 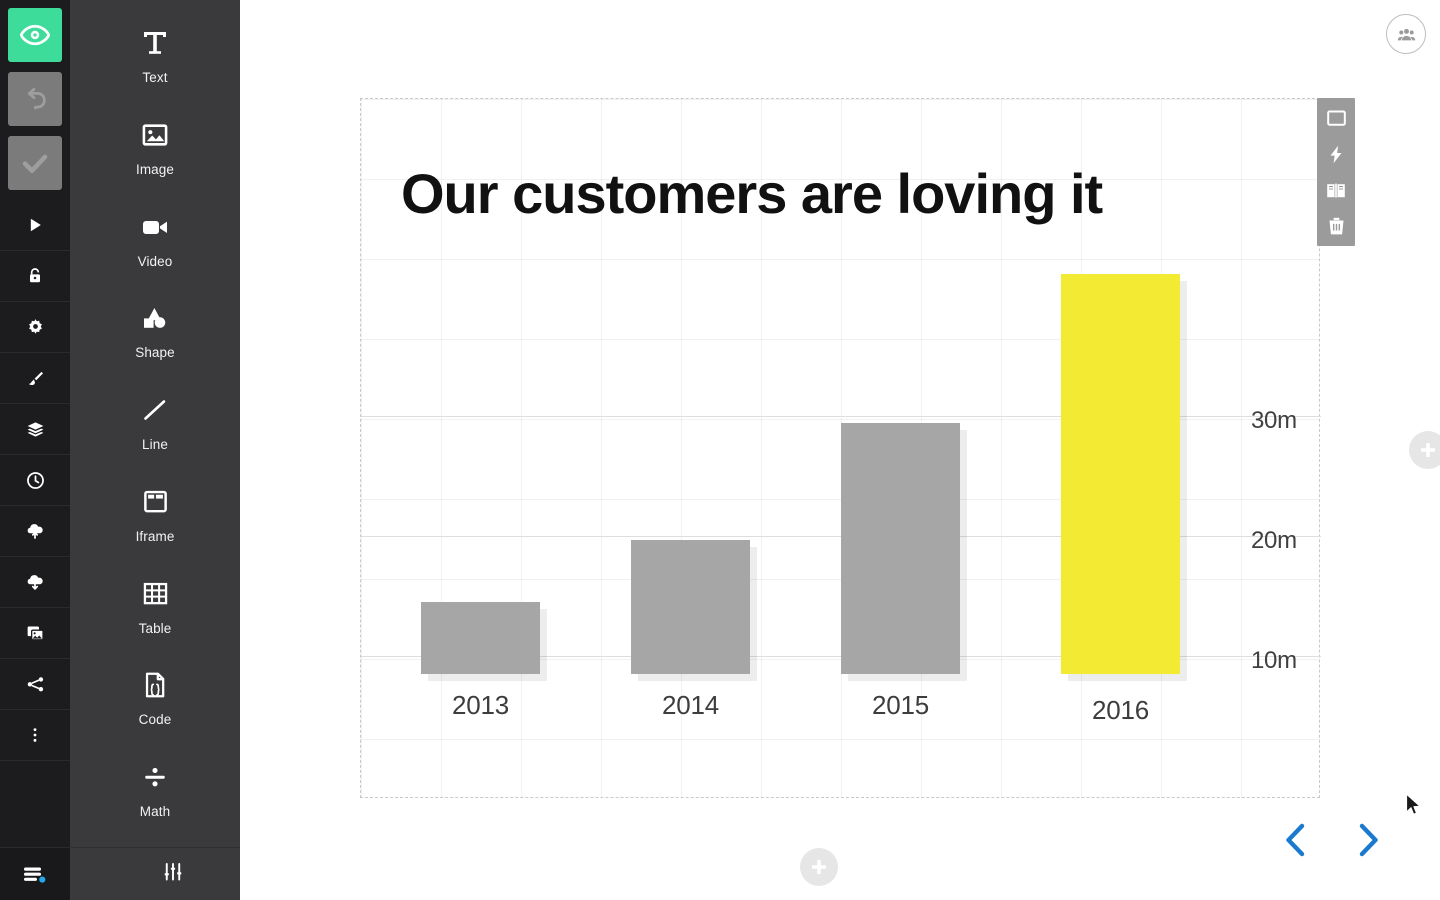 What do you see at coordinates (155, 261) in the screenshot?
I see `tool-label: Video` at bounding box center [155, 261].